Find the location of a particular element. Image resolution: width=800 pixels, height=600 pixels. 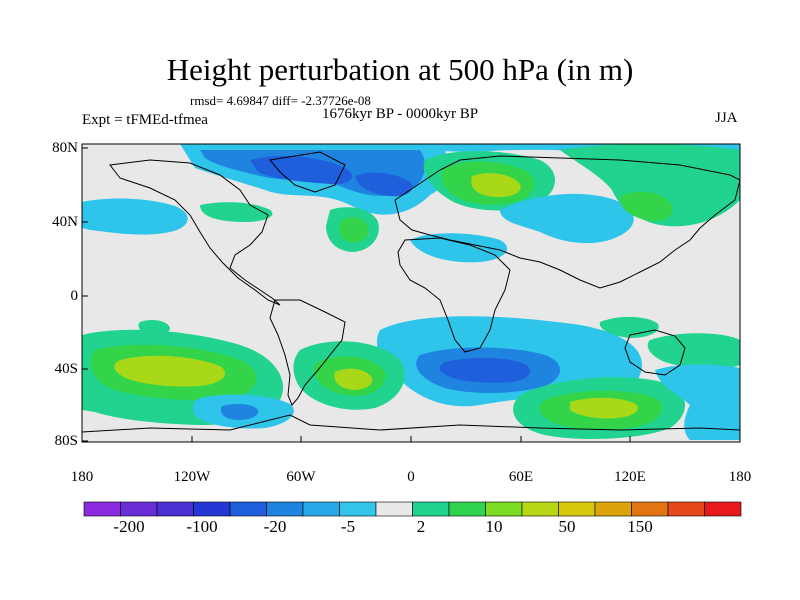

colorbar-label-minus-20: -20 is located at coordinates (275, 526).